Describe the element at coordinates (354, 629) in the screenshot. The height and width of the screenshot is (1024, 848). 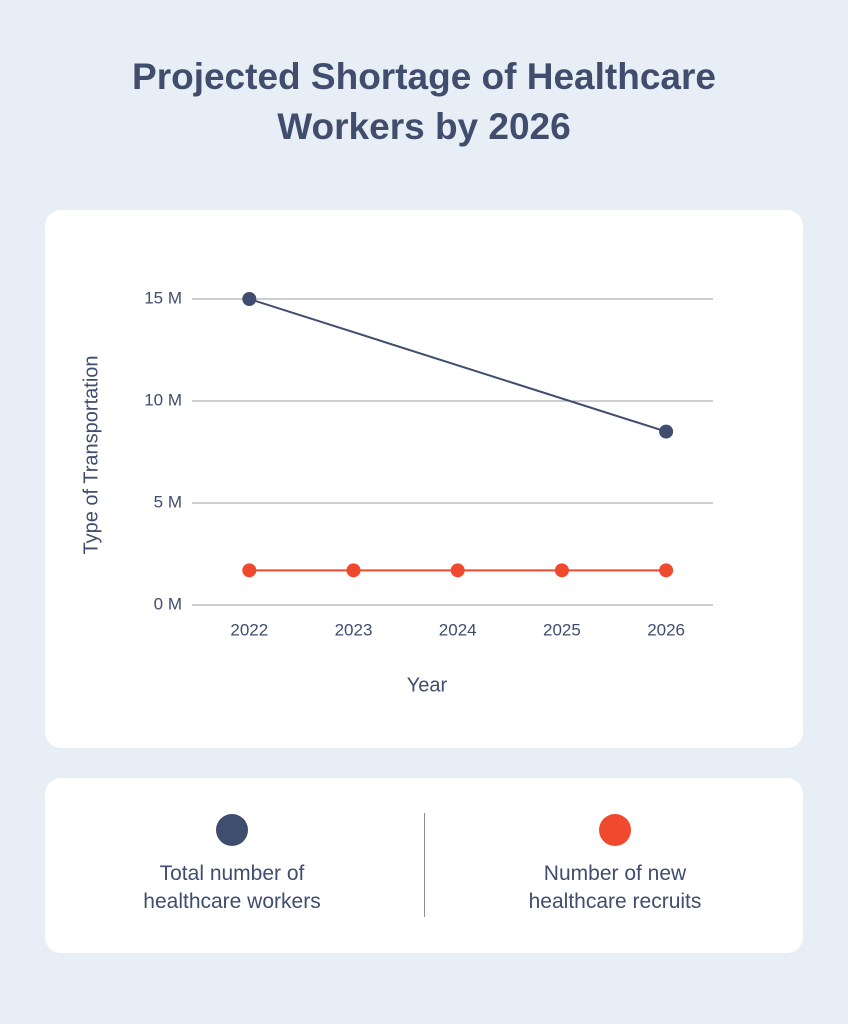
I see `x-tick-label: 2023` at that location.